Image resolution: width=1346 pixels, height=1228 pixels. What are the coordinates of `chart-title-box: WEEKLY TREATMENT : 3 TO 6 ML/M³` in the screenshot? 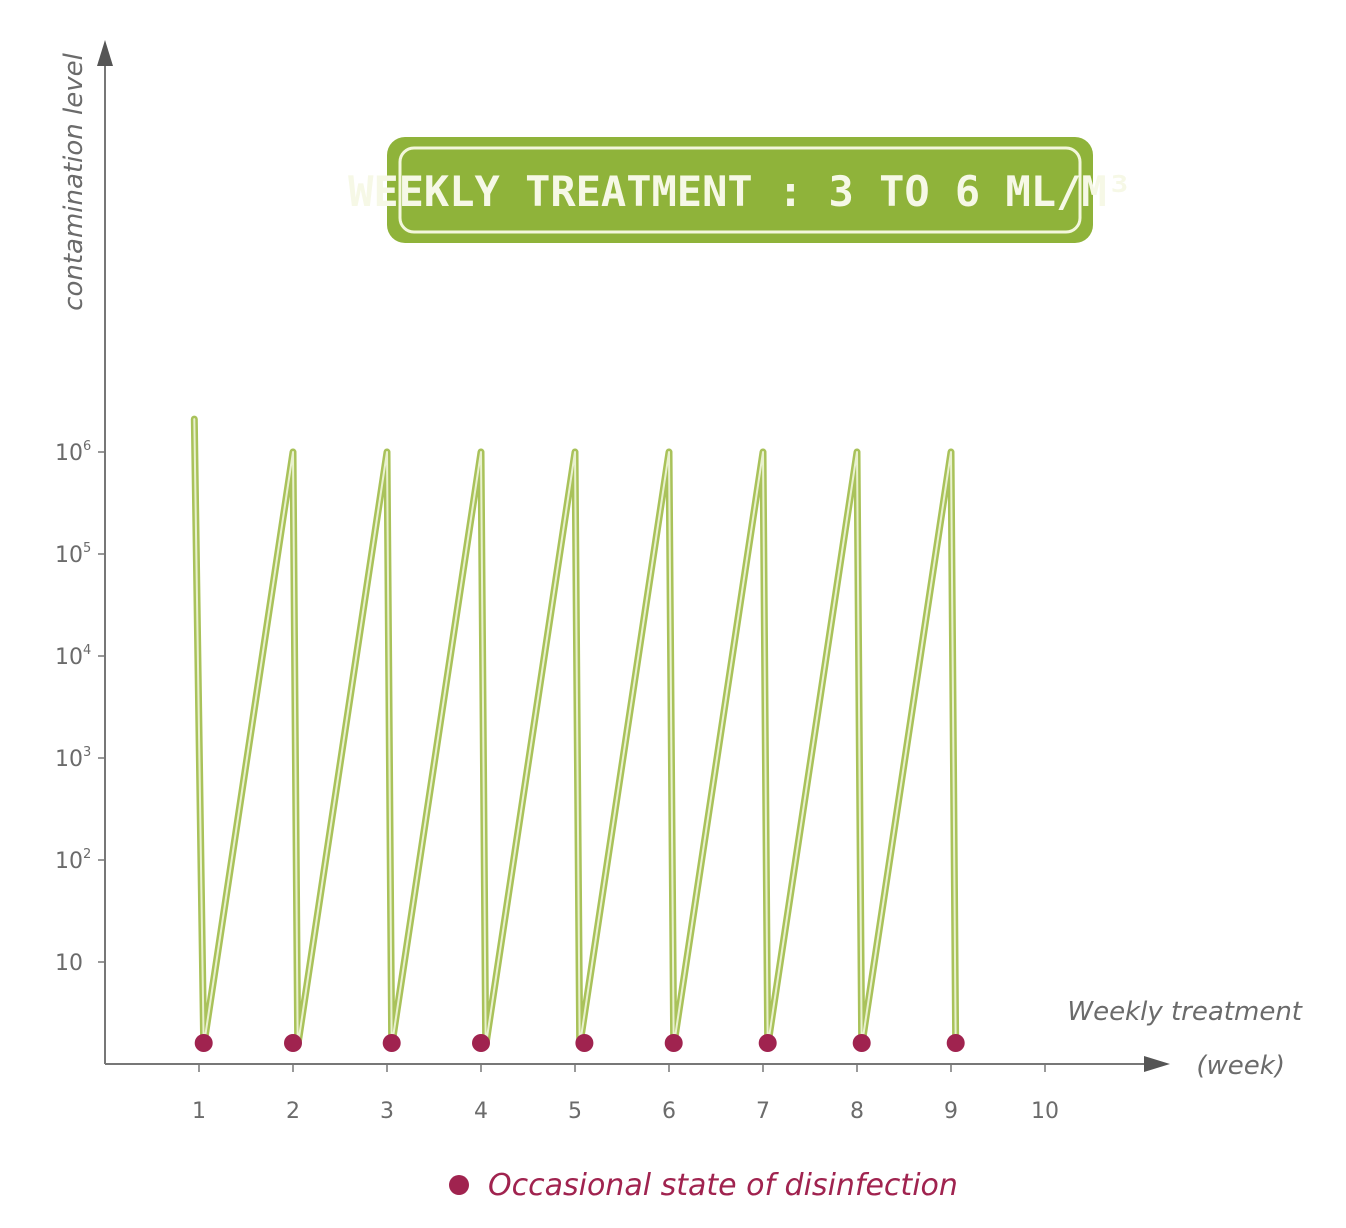 It's located at (740, 190).